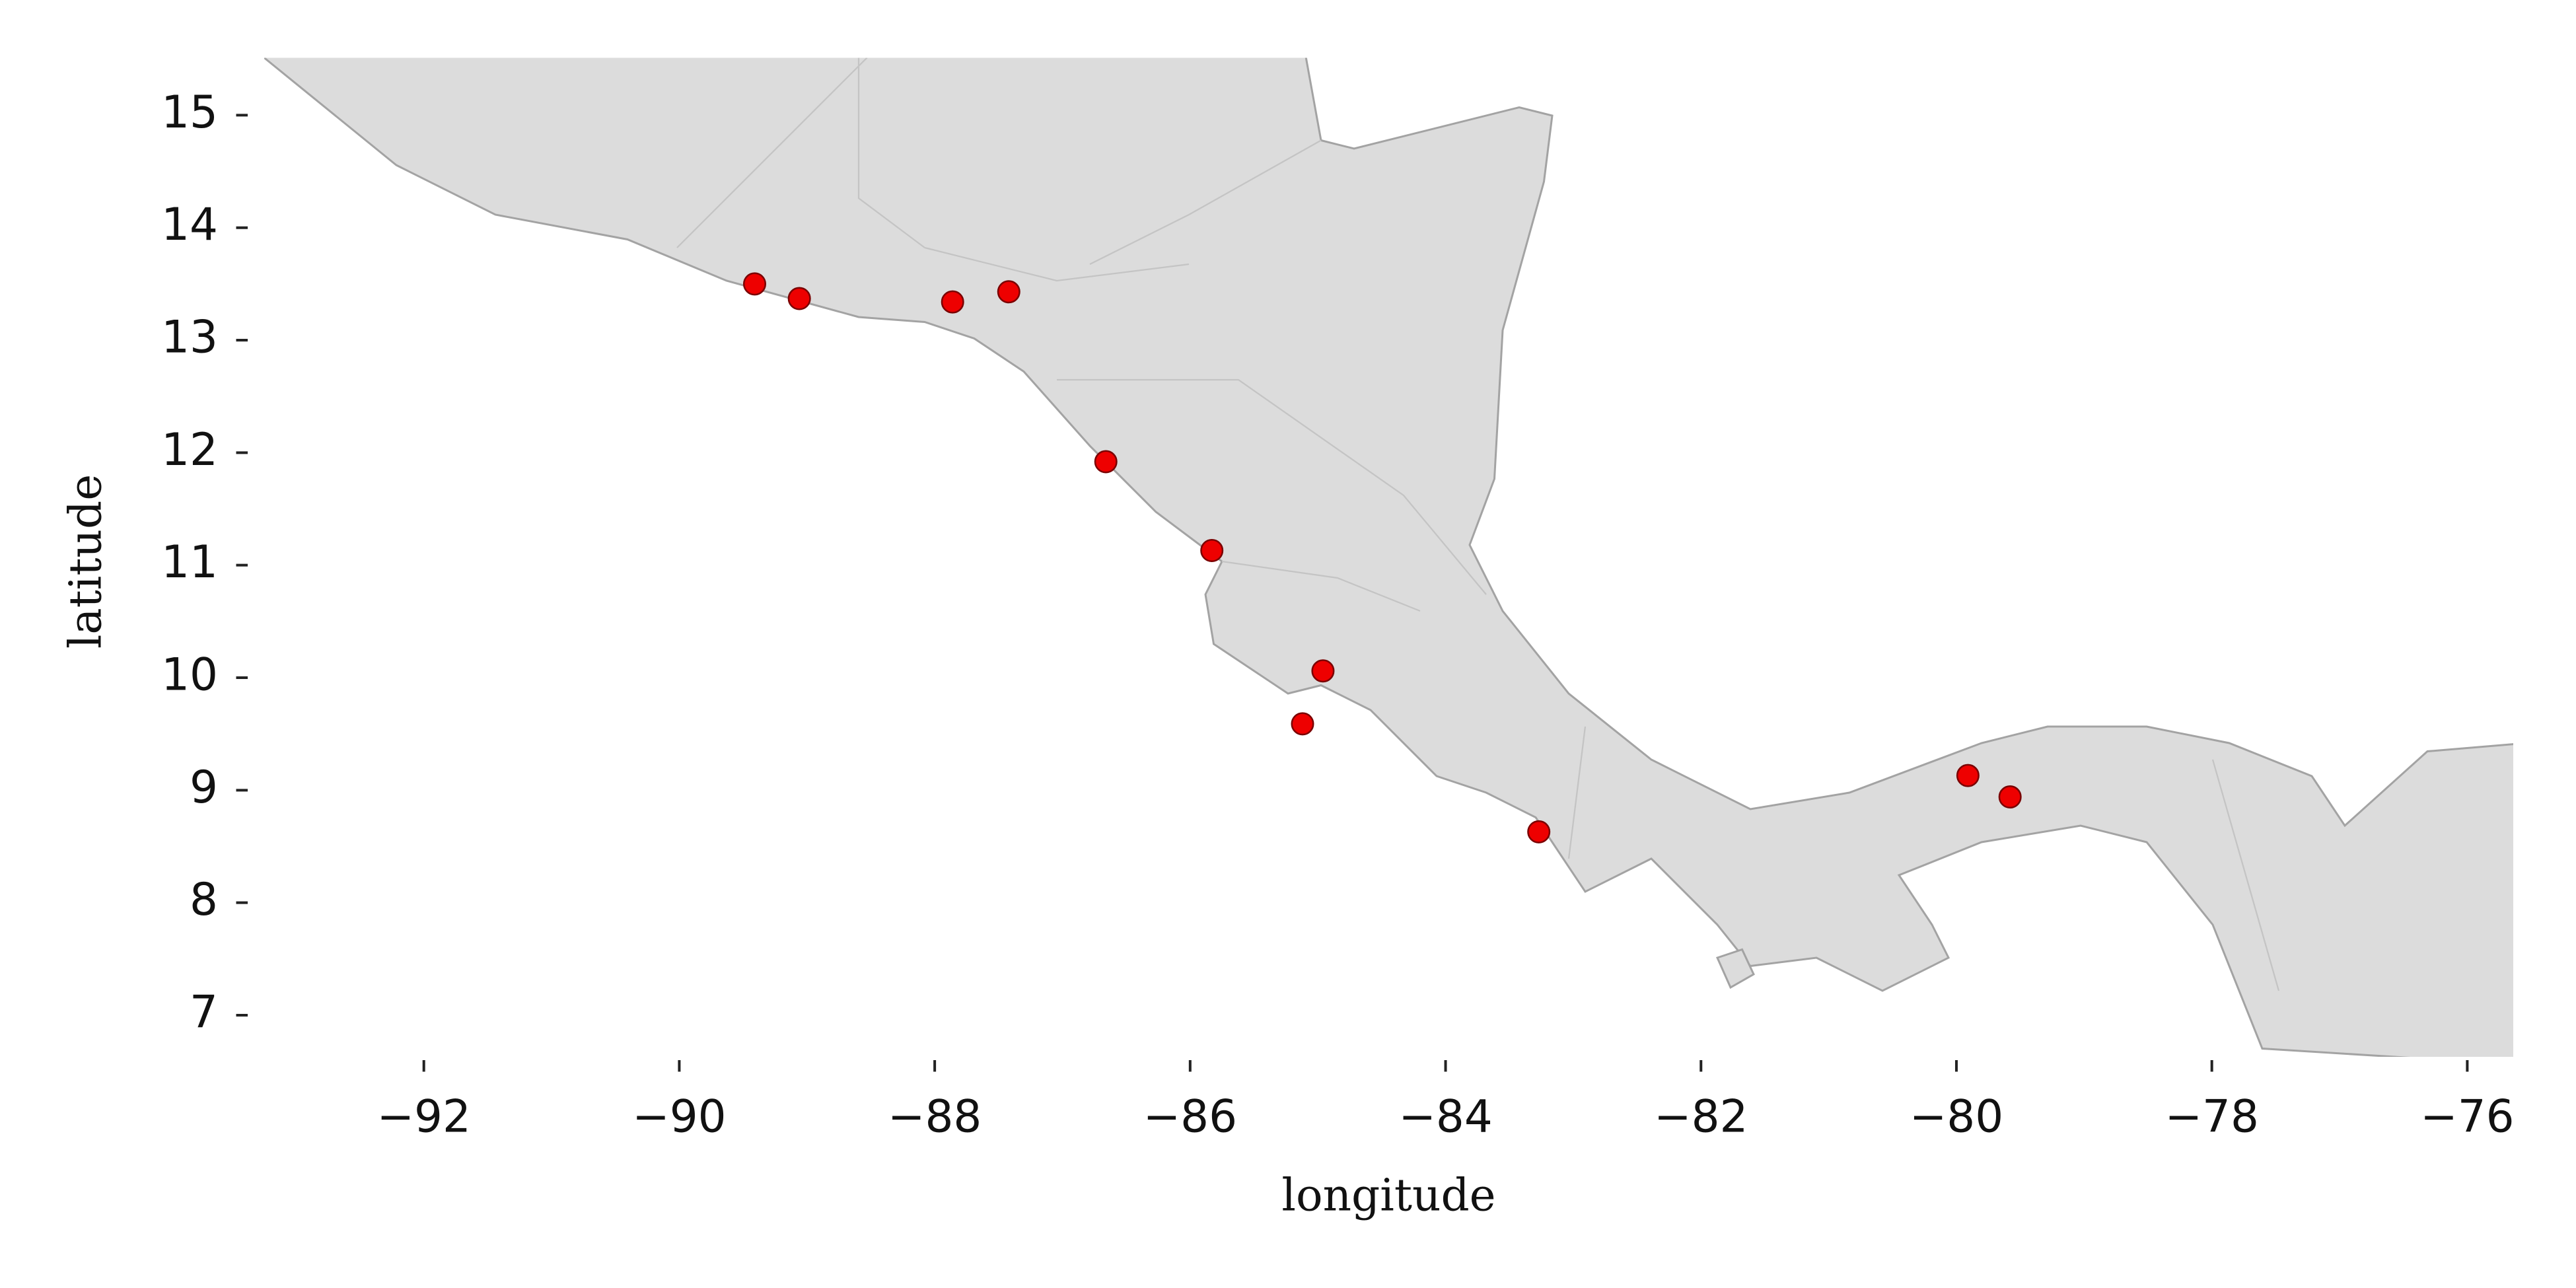 This screenshot has height=1288, width=2576. Describe the element at coordinates (1190, 1117) in the screenshot. I see `x-tick-label: −86` at that location.